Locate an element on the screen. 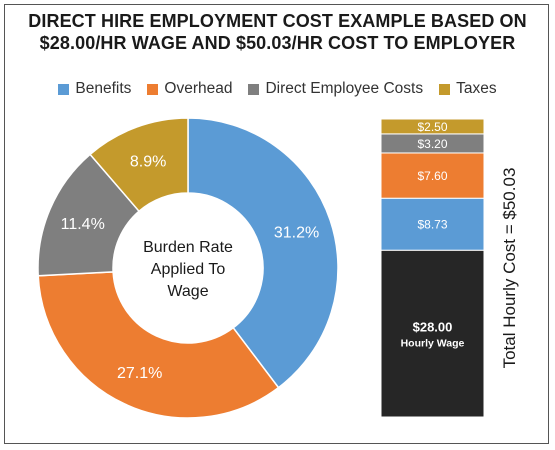 The image size is (555, 450). bar-segment-overhead is located at coordinates (432, 175).